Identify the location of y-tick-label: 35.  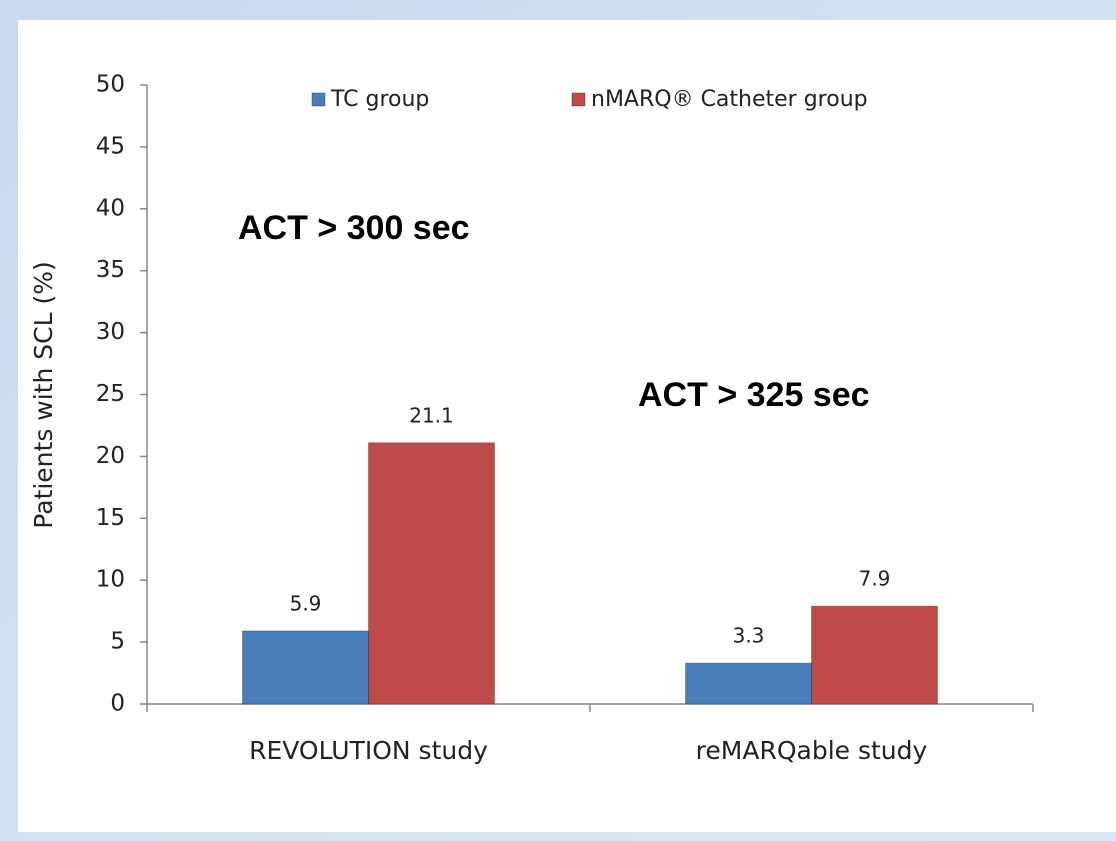
(110, 270).